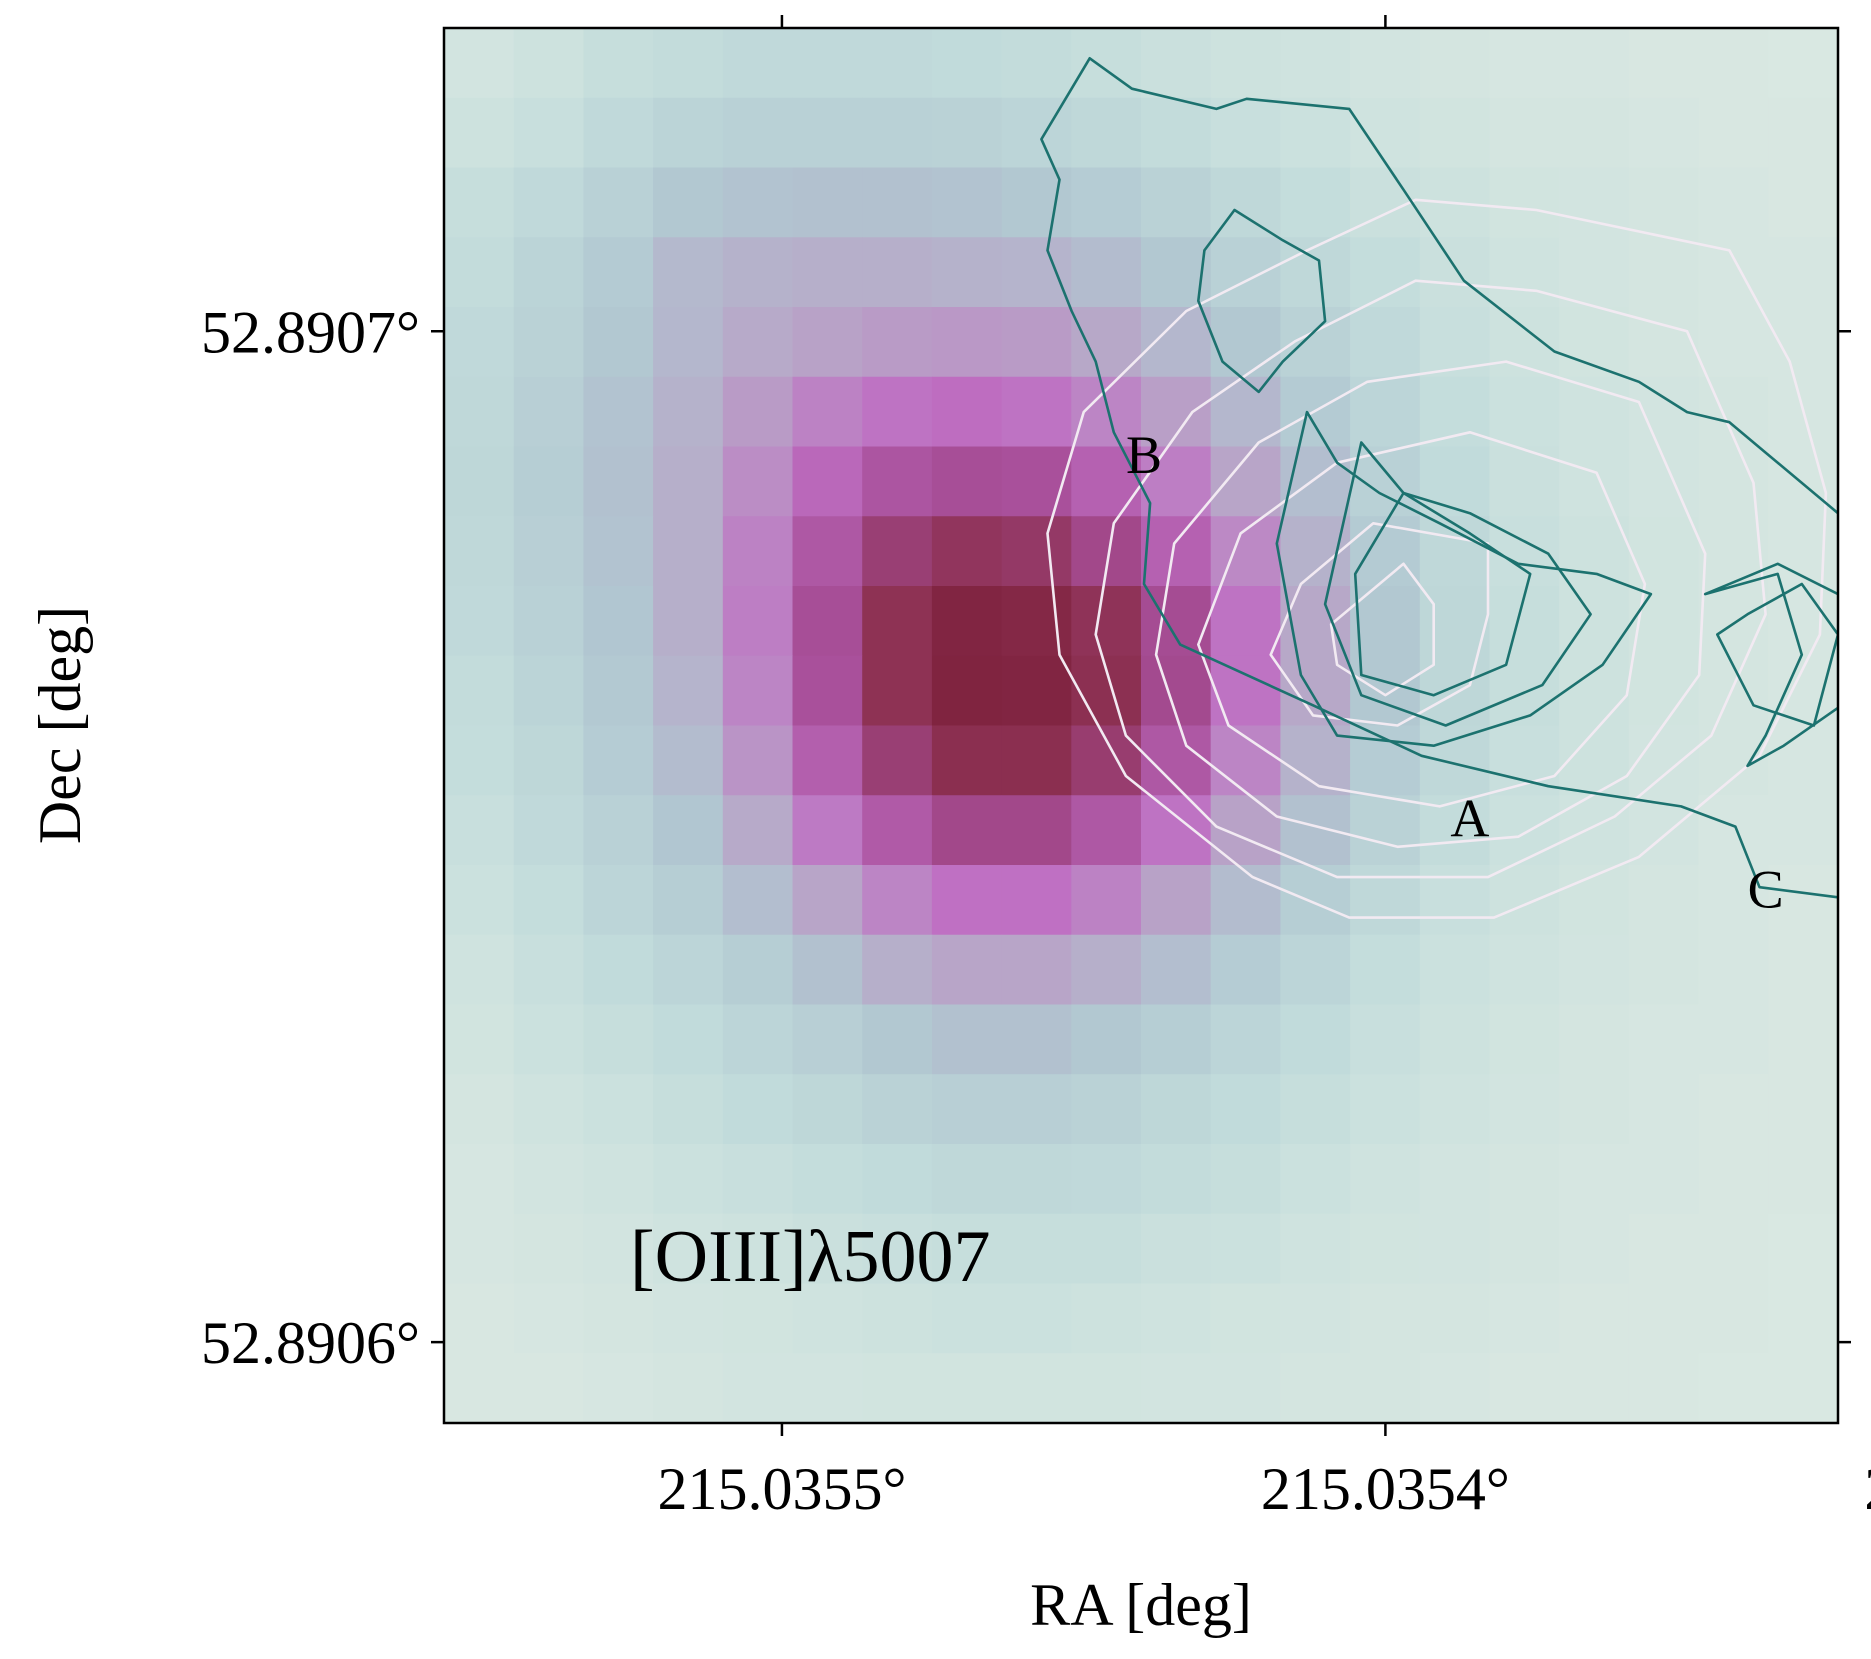  Describe the element at coordinates (1385, 1489) in the screenshot. I see `x-tick-label: 215.0354°` at that location.